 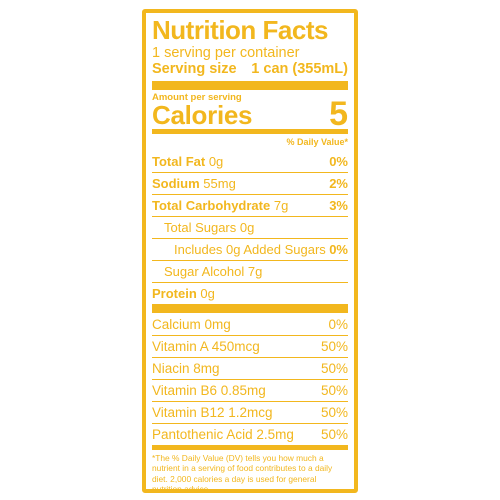 What do you see at coordinates (250, 161) in the screenshot?
I see `nutrient-row-total-fat: Total Fat 0g 0%` at bounding box center [250, 161].